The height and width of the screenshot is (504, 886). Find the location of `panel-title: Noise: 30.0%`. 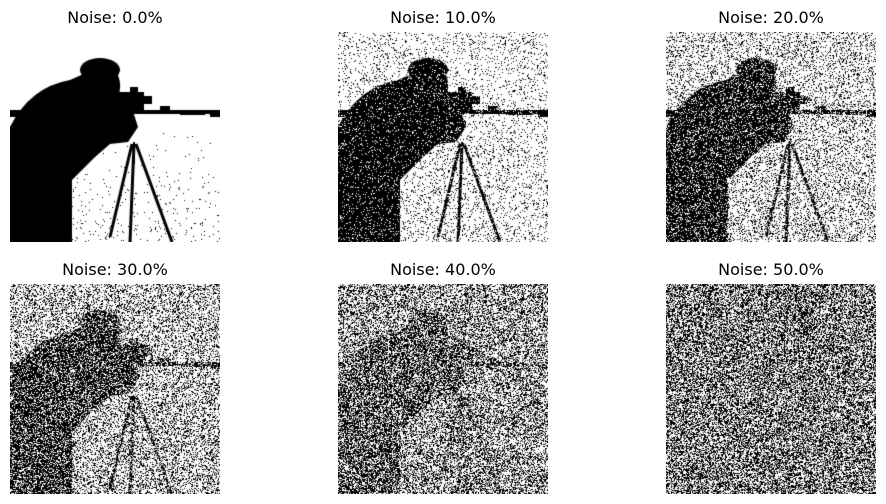

panel-title: Noise: 30.0% is located at coordinates (115, 269).